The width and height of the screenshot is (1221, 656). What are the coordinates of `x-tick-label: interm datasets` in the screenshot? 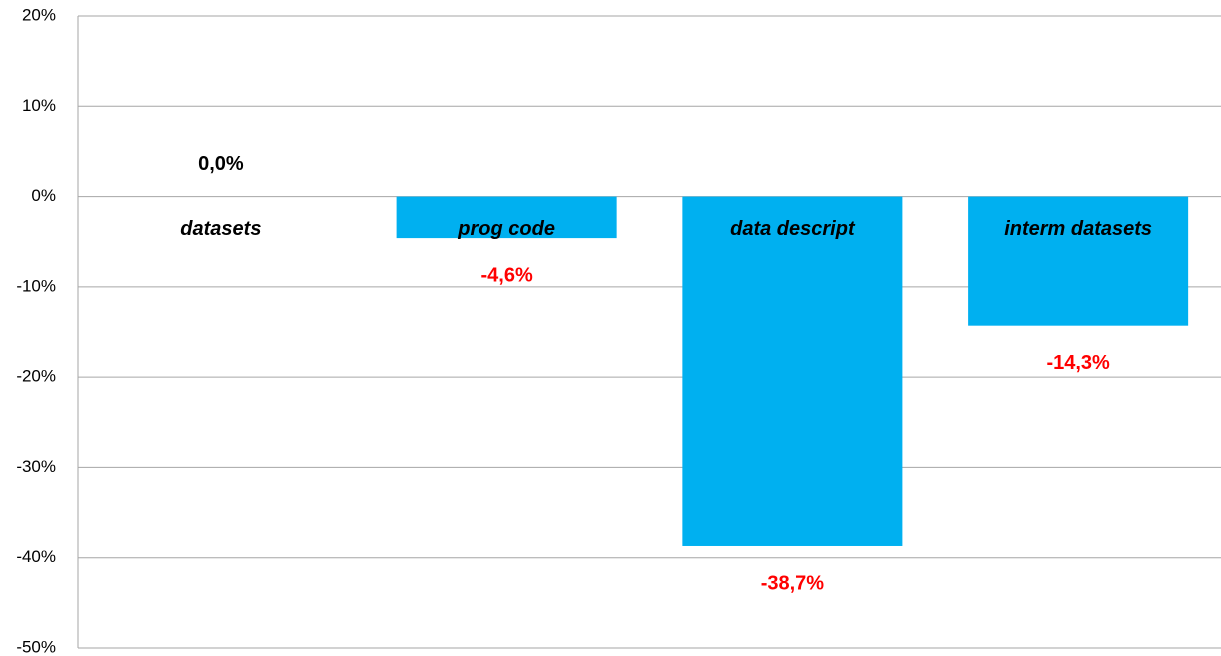 It's located at (1078, 229).